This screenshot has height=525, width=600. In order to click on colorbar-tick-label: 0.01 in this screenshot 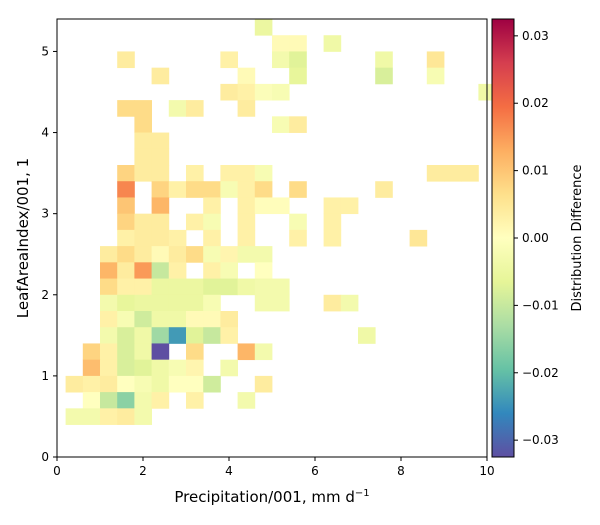, I will do `click(535, 171)`.